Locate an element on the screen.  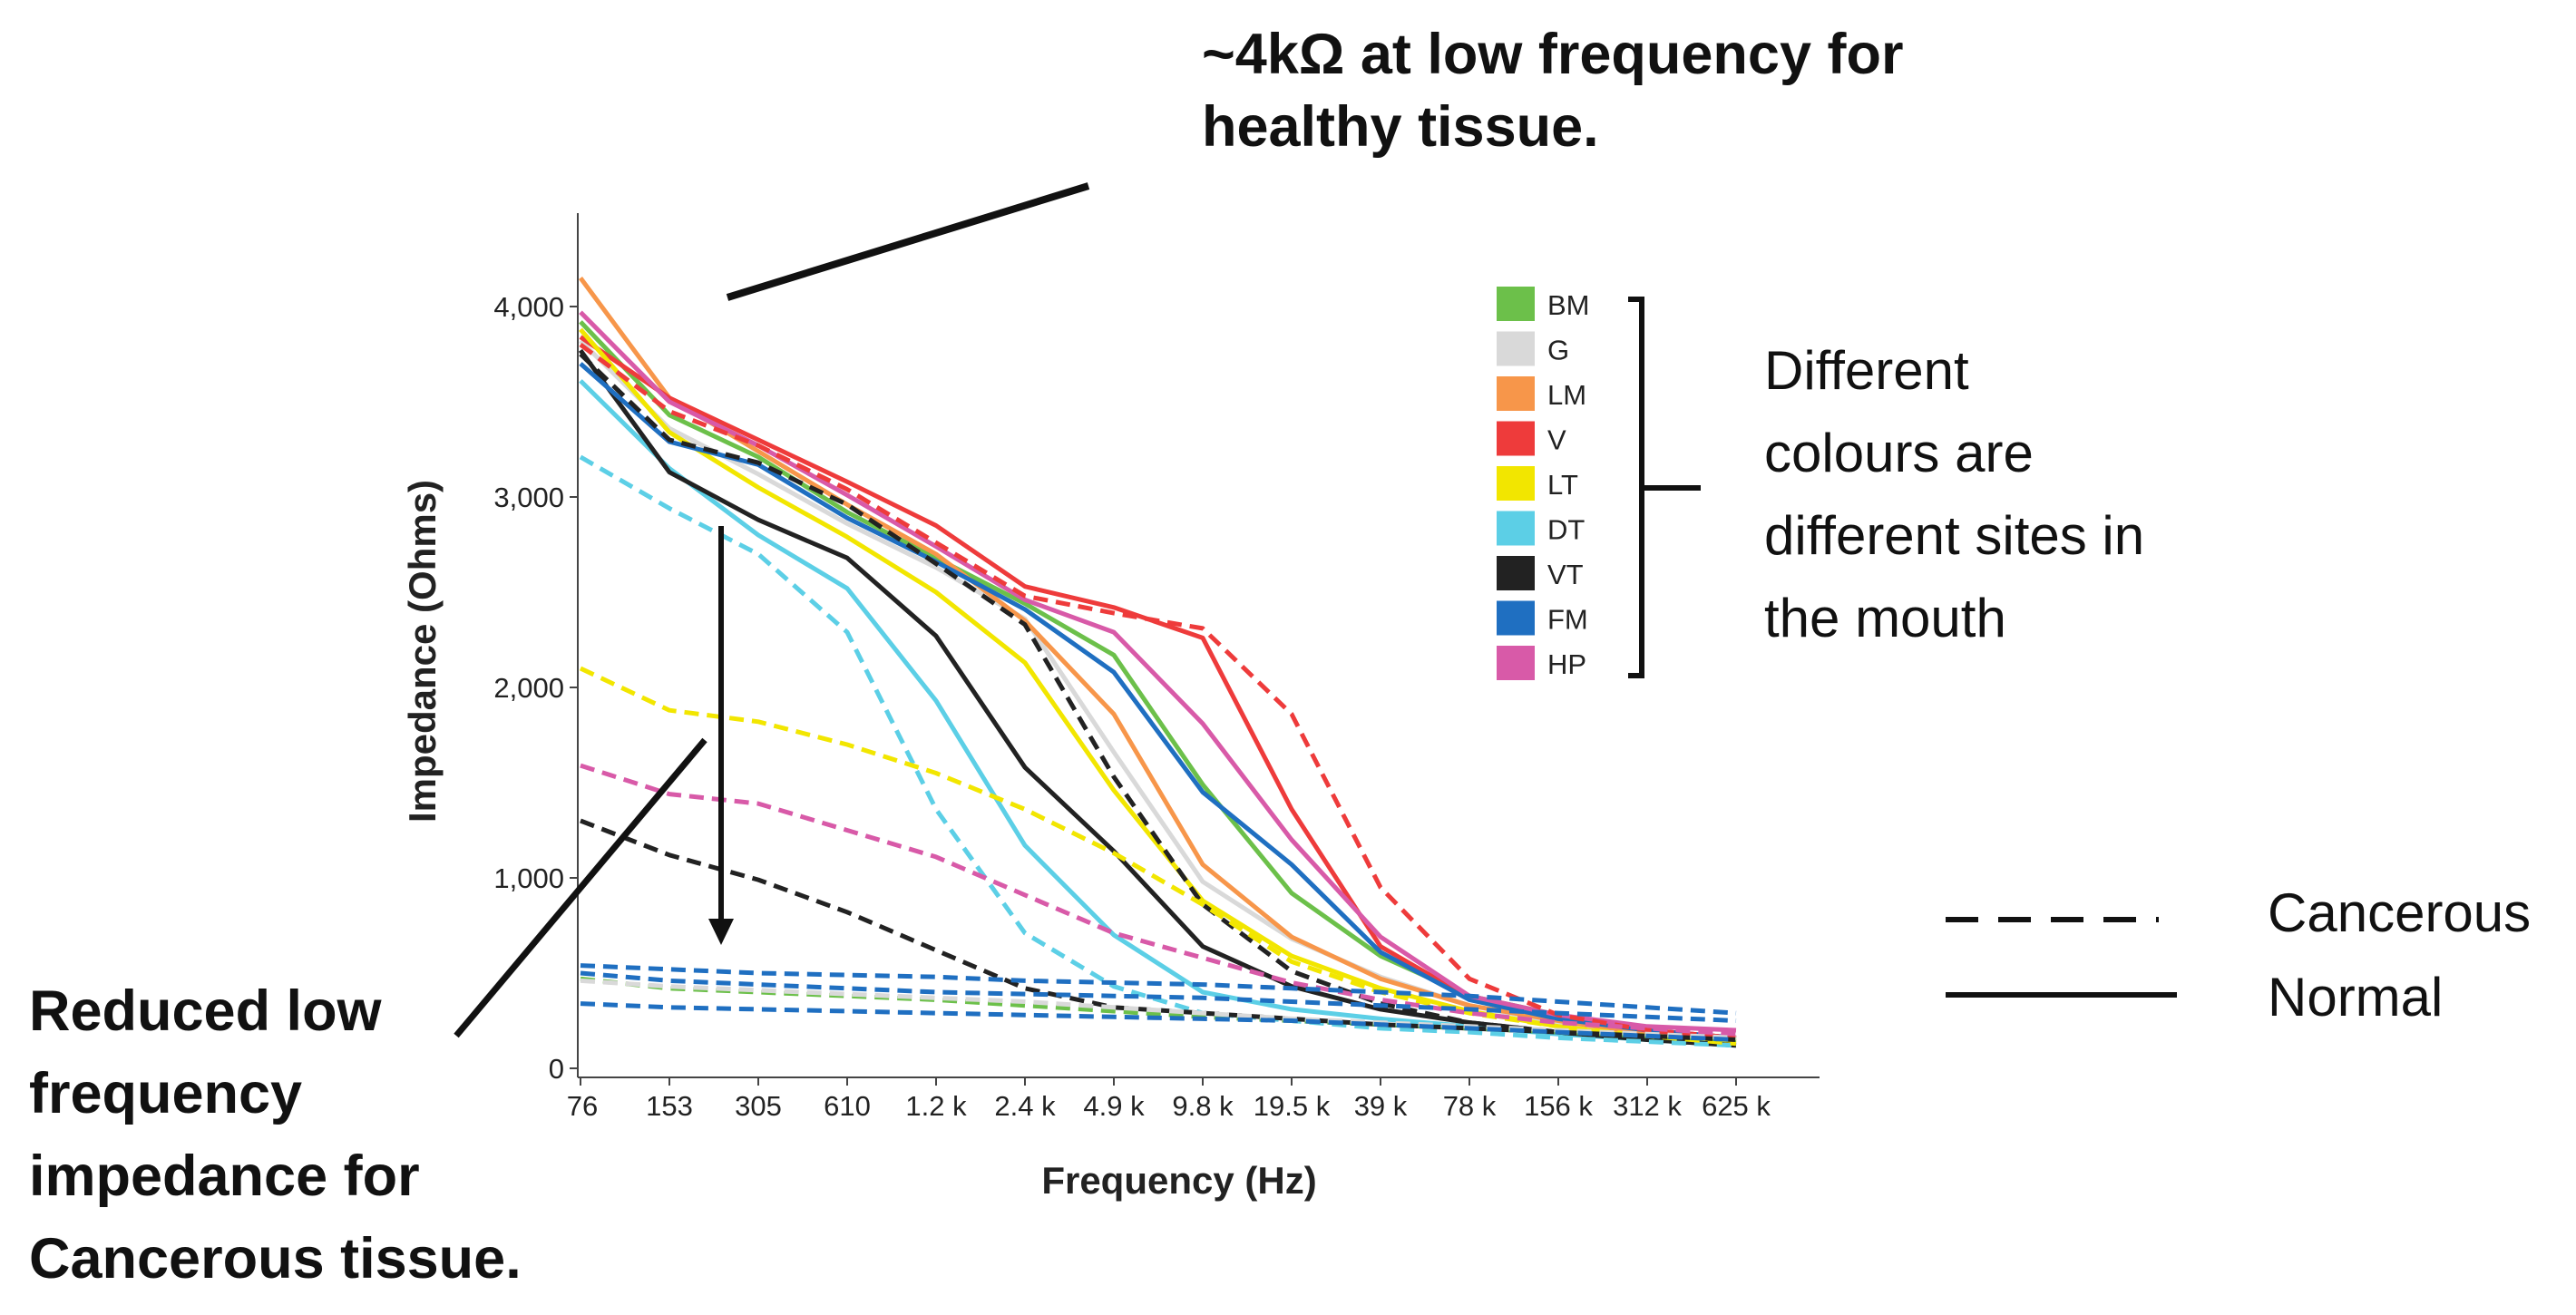
x-tick-label: 76 is located at coordinates (582, 1106).